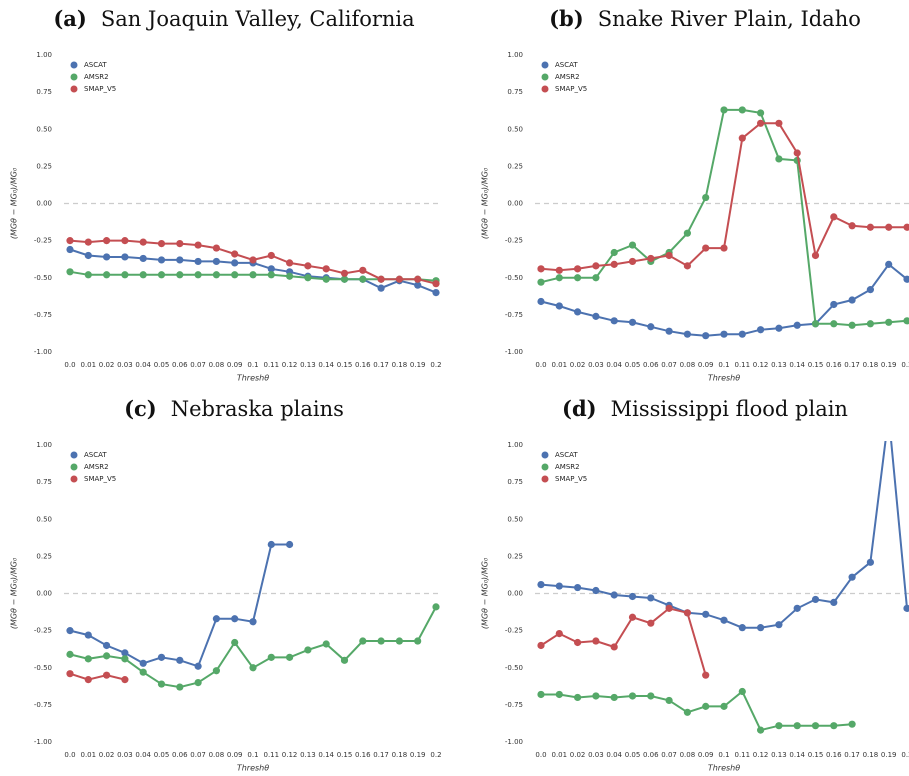  I want to click on y-tick-label: -0.50, so click(43, 278).